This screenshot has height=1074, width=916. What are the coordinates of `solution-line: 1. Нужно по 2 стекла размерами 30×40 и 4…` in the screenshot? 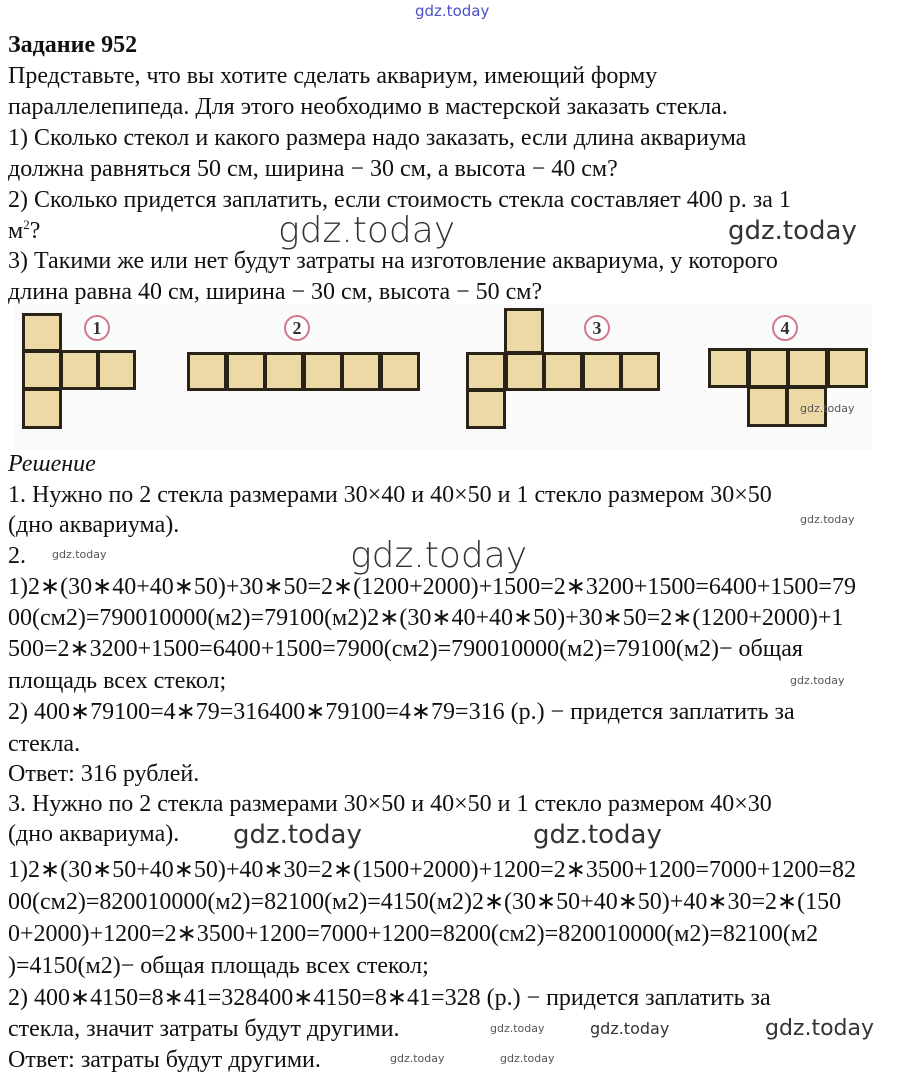 It's located at (390, 495).